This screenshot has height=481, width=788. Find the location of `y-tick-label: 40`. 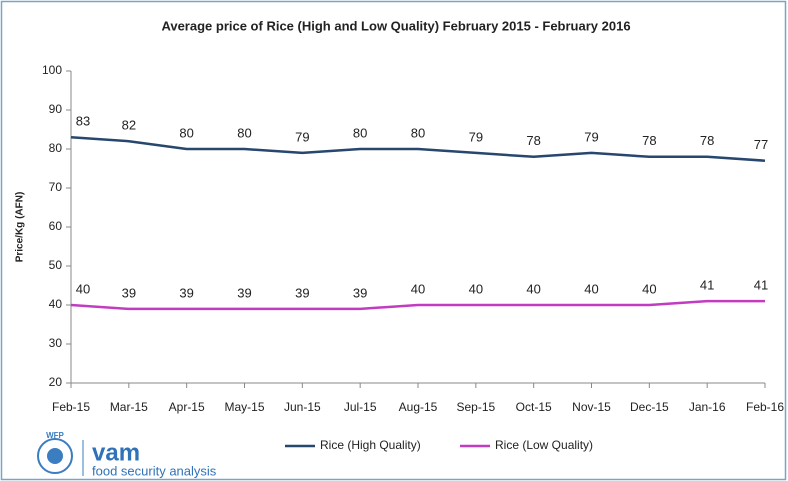

y-tick-label: 40 is located at coordinates (56, 304).